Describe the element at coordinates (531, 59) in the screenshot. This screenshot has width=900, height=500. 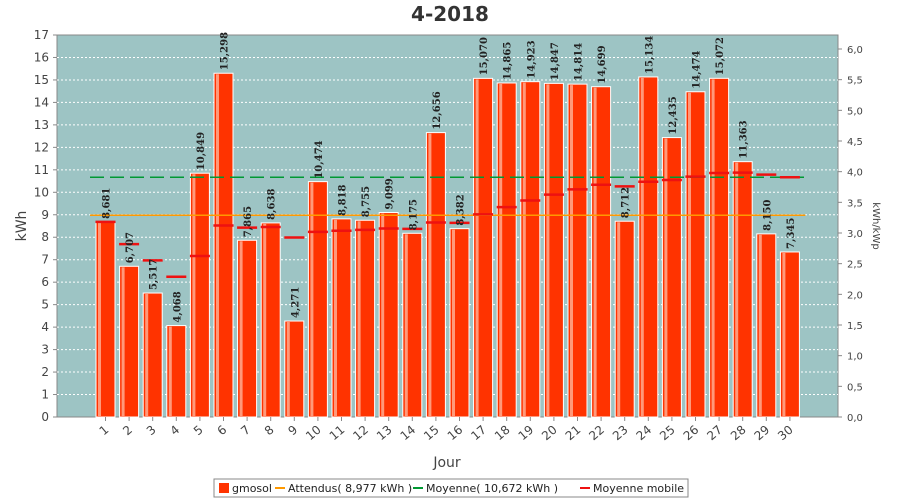
I see `data-label: 14,923` at that location.